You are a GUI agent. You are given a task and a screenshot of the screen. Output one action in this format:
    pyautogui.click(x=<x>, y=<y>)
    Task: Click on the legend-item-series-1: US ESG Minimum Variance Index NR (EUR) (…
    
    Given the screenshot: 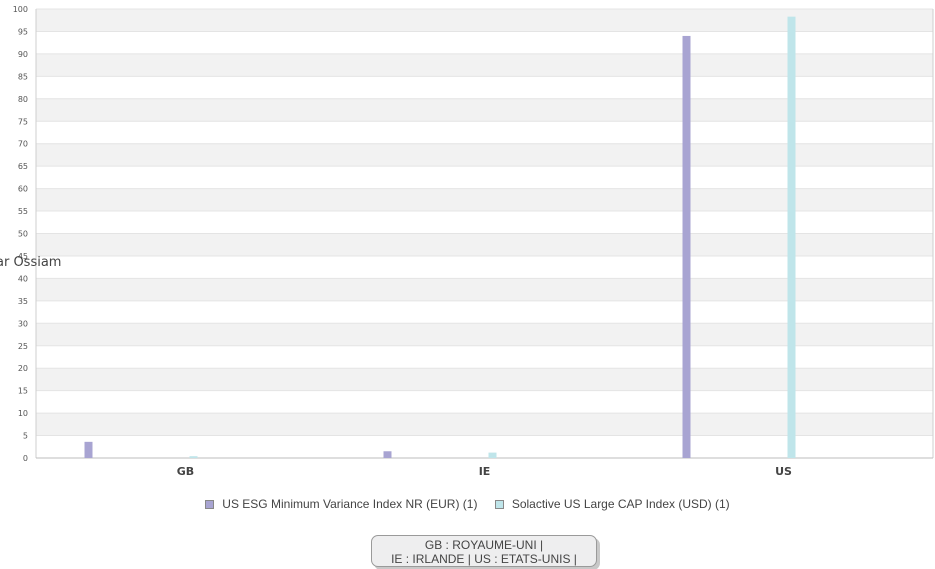 What is the action you would take?
    pyautogui.click(x=341, y=504)
    